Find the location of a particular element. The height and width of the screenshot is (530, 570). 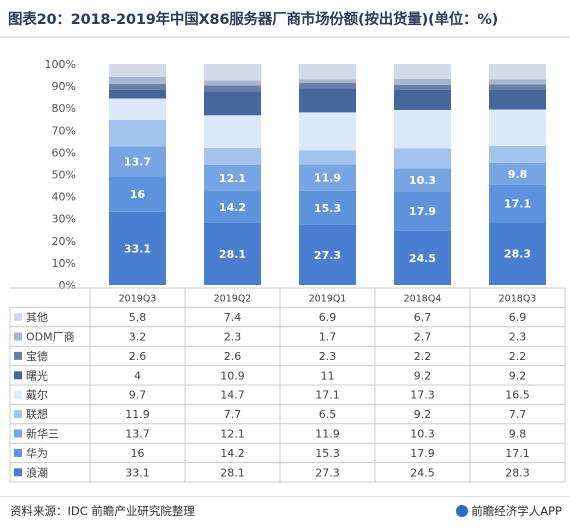

table-cell-value: 7.4 is located at coordinates (233, 317).